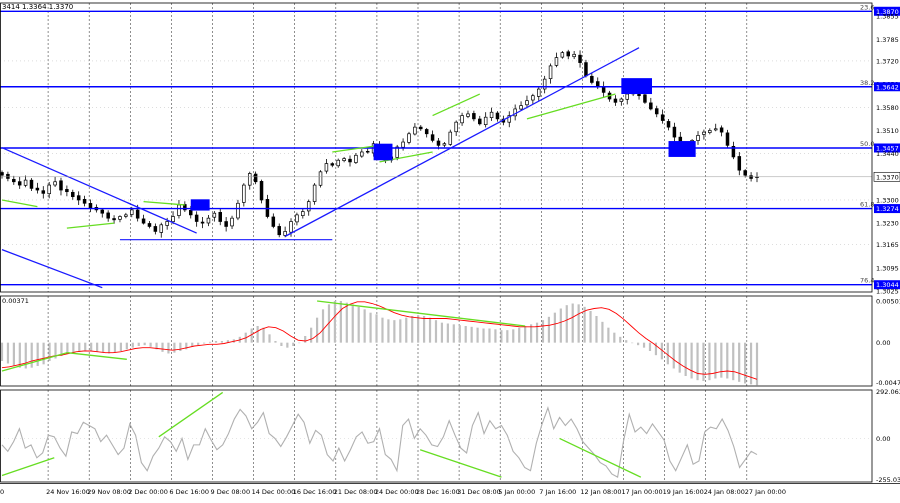  What do you see at coordinates (886, 176) in the screenshot?
I see `current-price-tag` at bounding box center [886, 176].